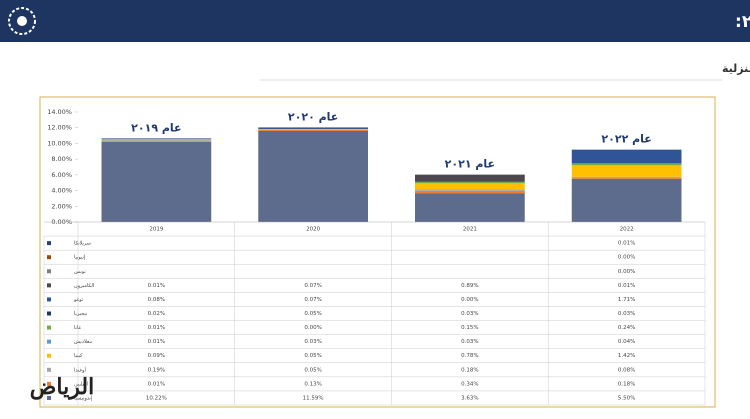 The height and width of the screenshot is (419, 750). I want to click on legend-label: الكاميرون, so click(84, 286).